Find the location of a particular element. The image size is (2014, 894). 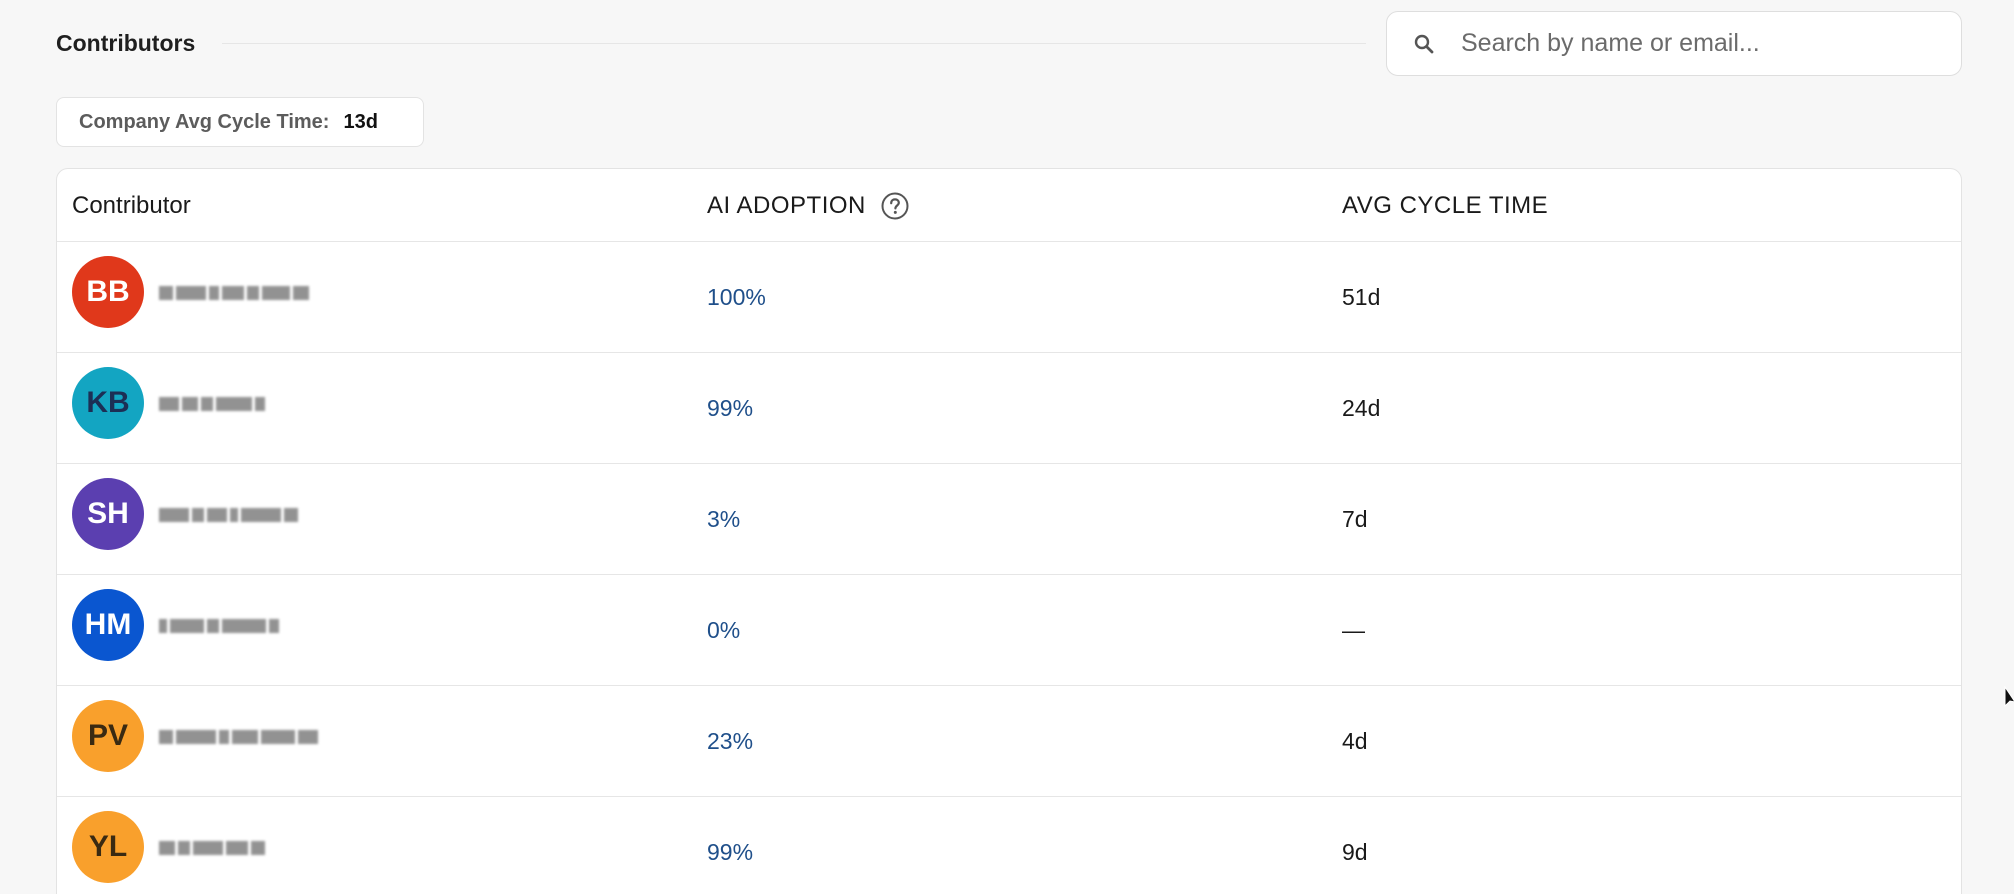

ai-adoption-value: 23% is located at coordinates (730, 741).